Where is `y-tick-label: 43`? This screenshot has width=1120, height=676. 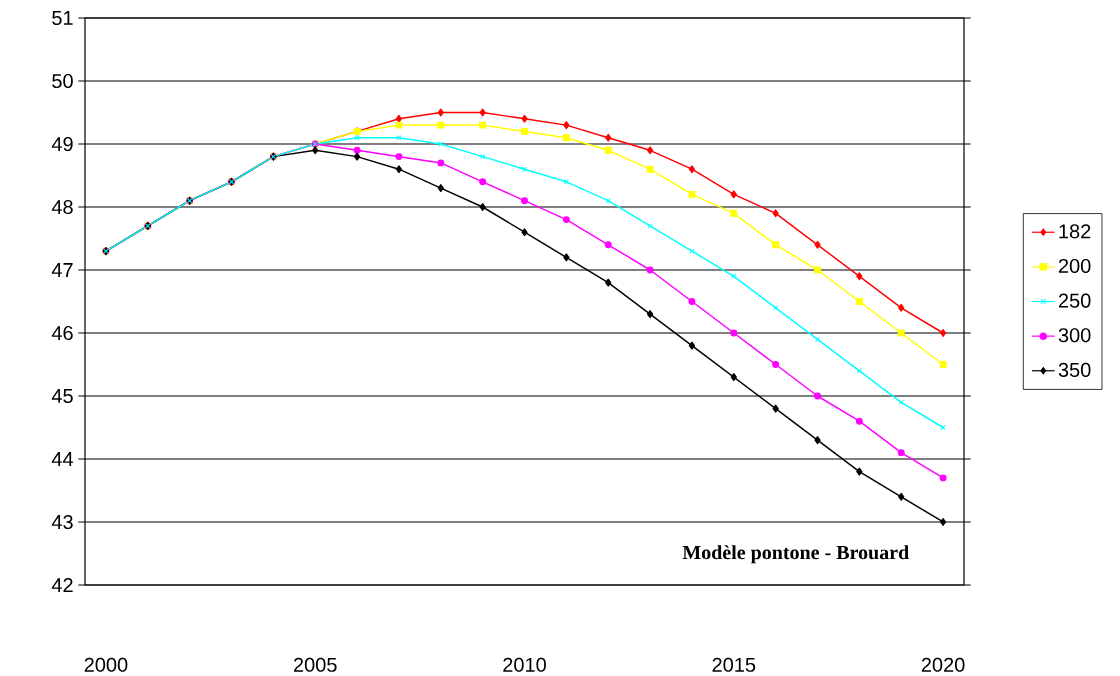 y-tick-label: 43 is located at coordinates (62, 521).